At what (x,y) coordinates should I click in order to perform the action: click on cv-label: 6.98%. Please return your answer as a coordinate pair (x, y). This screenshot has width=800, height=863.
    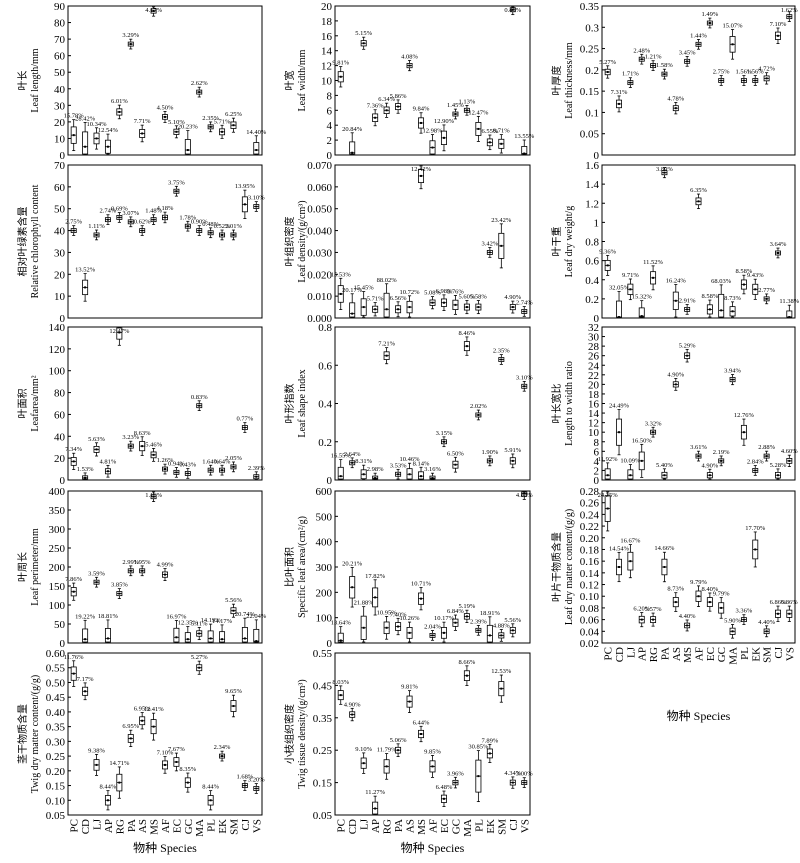
    Looking at the image, I should click on (444, 291).